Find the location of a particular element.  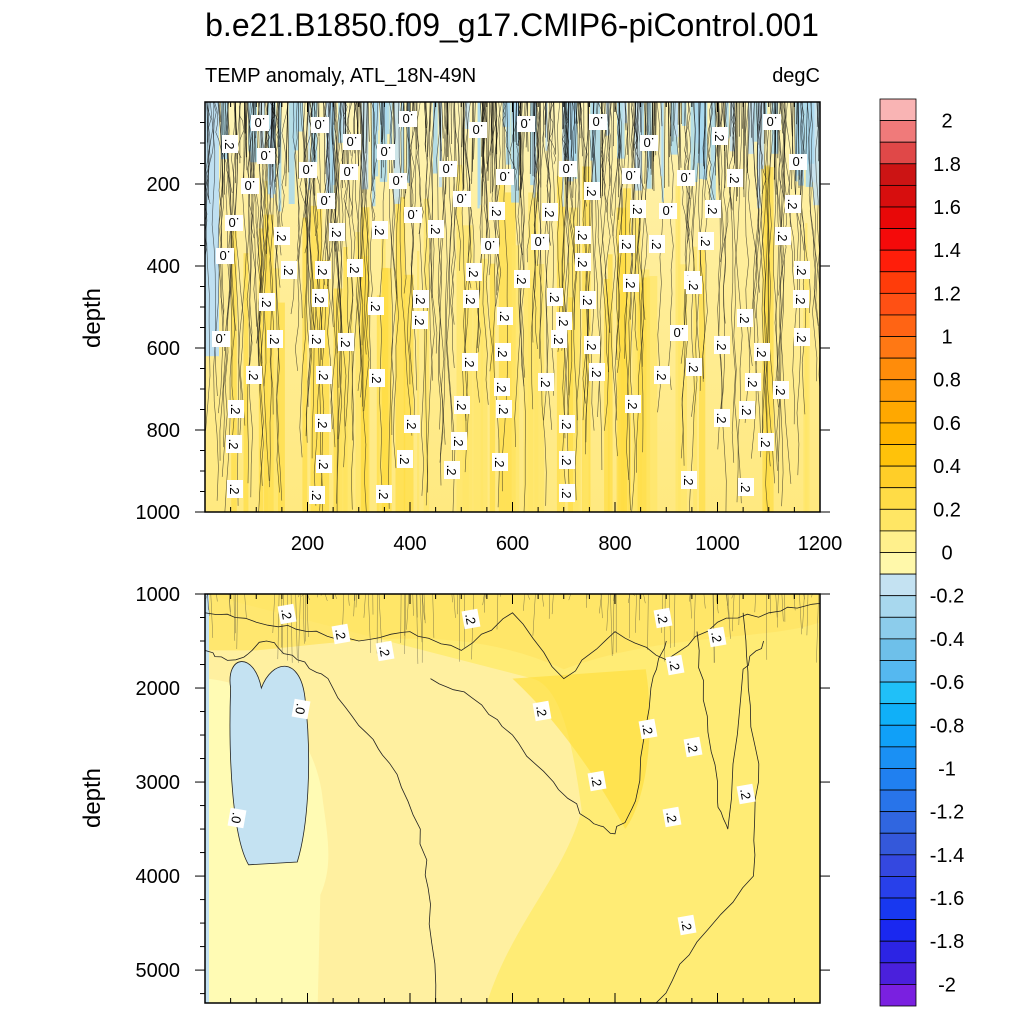

cold-blob is located at coordinates (269, 763).